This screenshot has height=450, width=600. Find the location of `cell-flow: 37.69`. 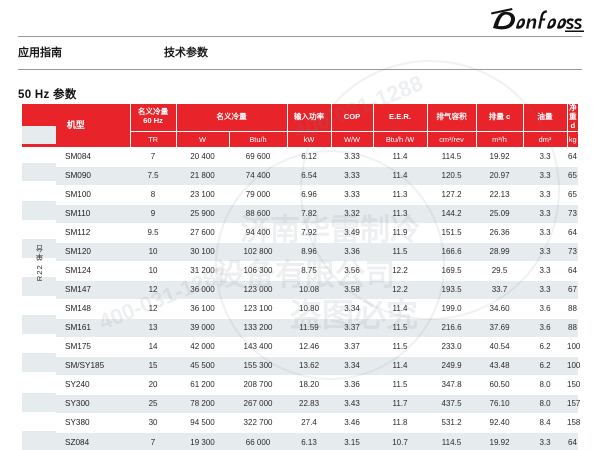

cell-flow: 37.69 is located at coordinates (500, 328).